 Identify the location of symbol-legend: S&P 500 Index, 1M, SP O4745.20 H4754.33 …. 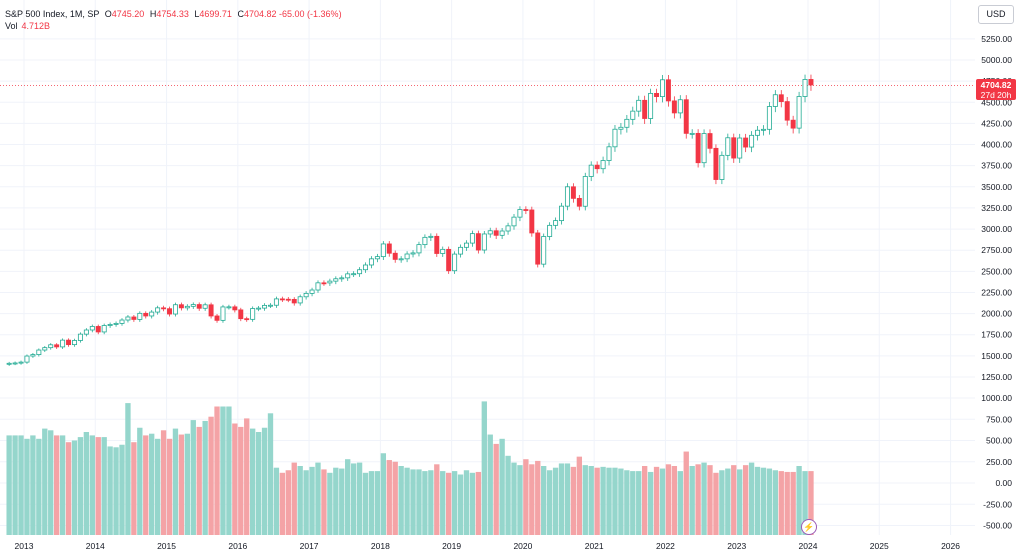
(173, 14).